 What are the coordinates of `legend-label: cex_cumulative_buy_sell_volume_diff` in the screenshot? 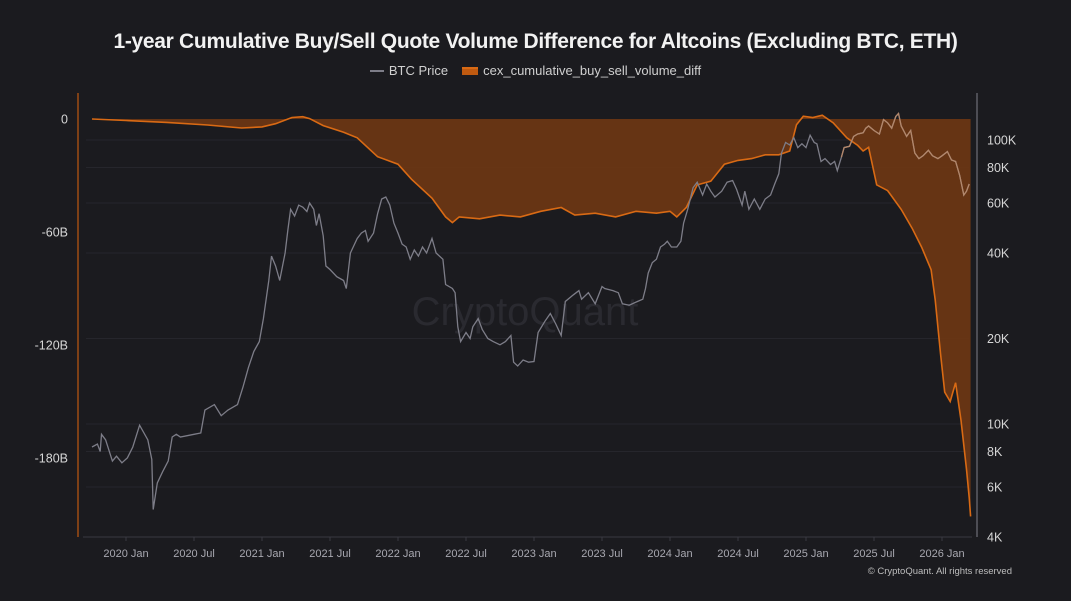 It's located at (592, 70).